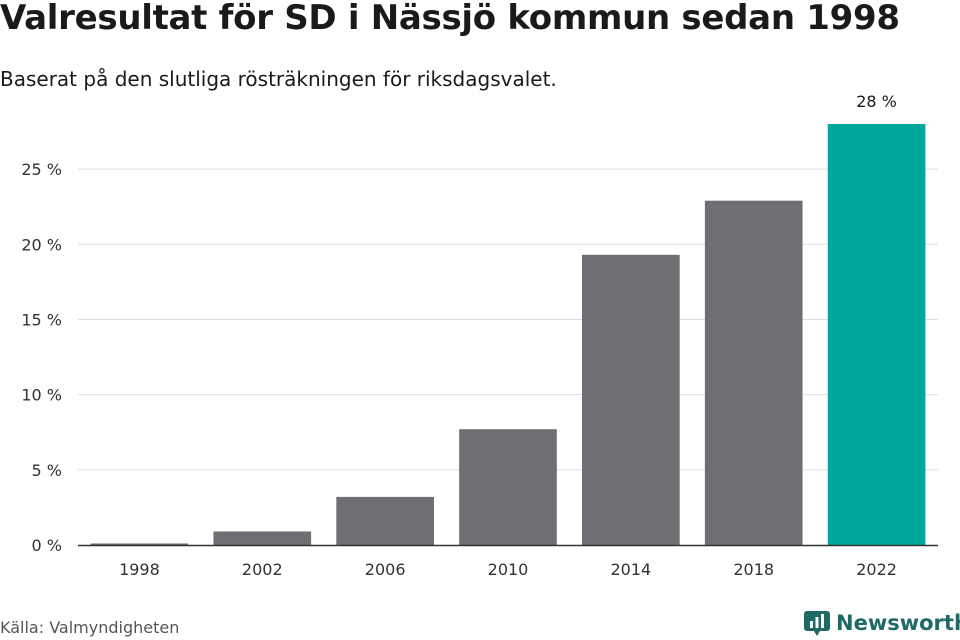  What do you see at coordinates (508, 487) in the screenshot?
I see `bar-2010` at bounding box center [508, 487].